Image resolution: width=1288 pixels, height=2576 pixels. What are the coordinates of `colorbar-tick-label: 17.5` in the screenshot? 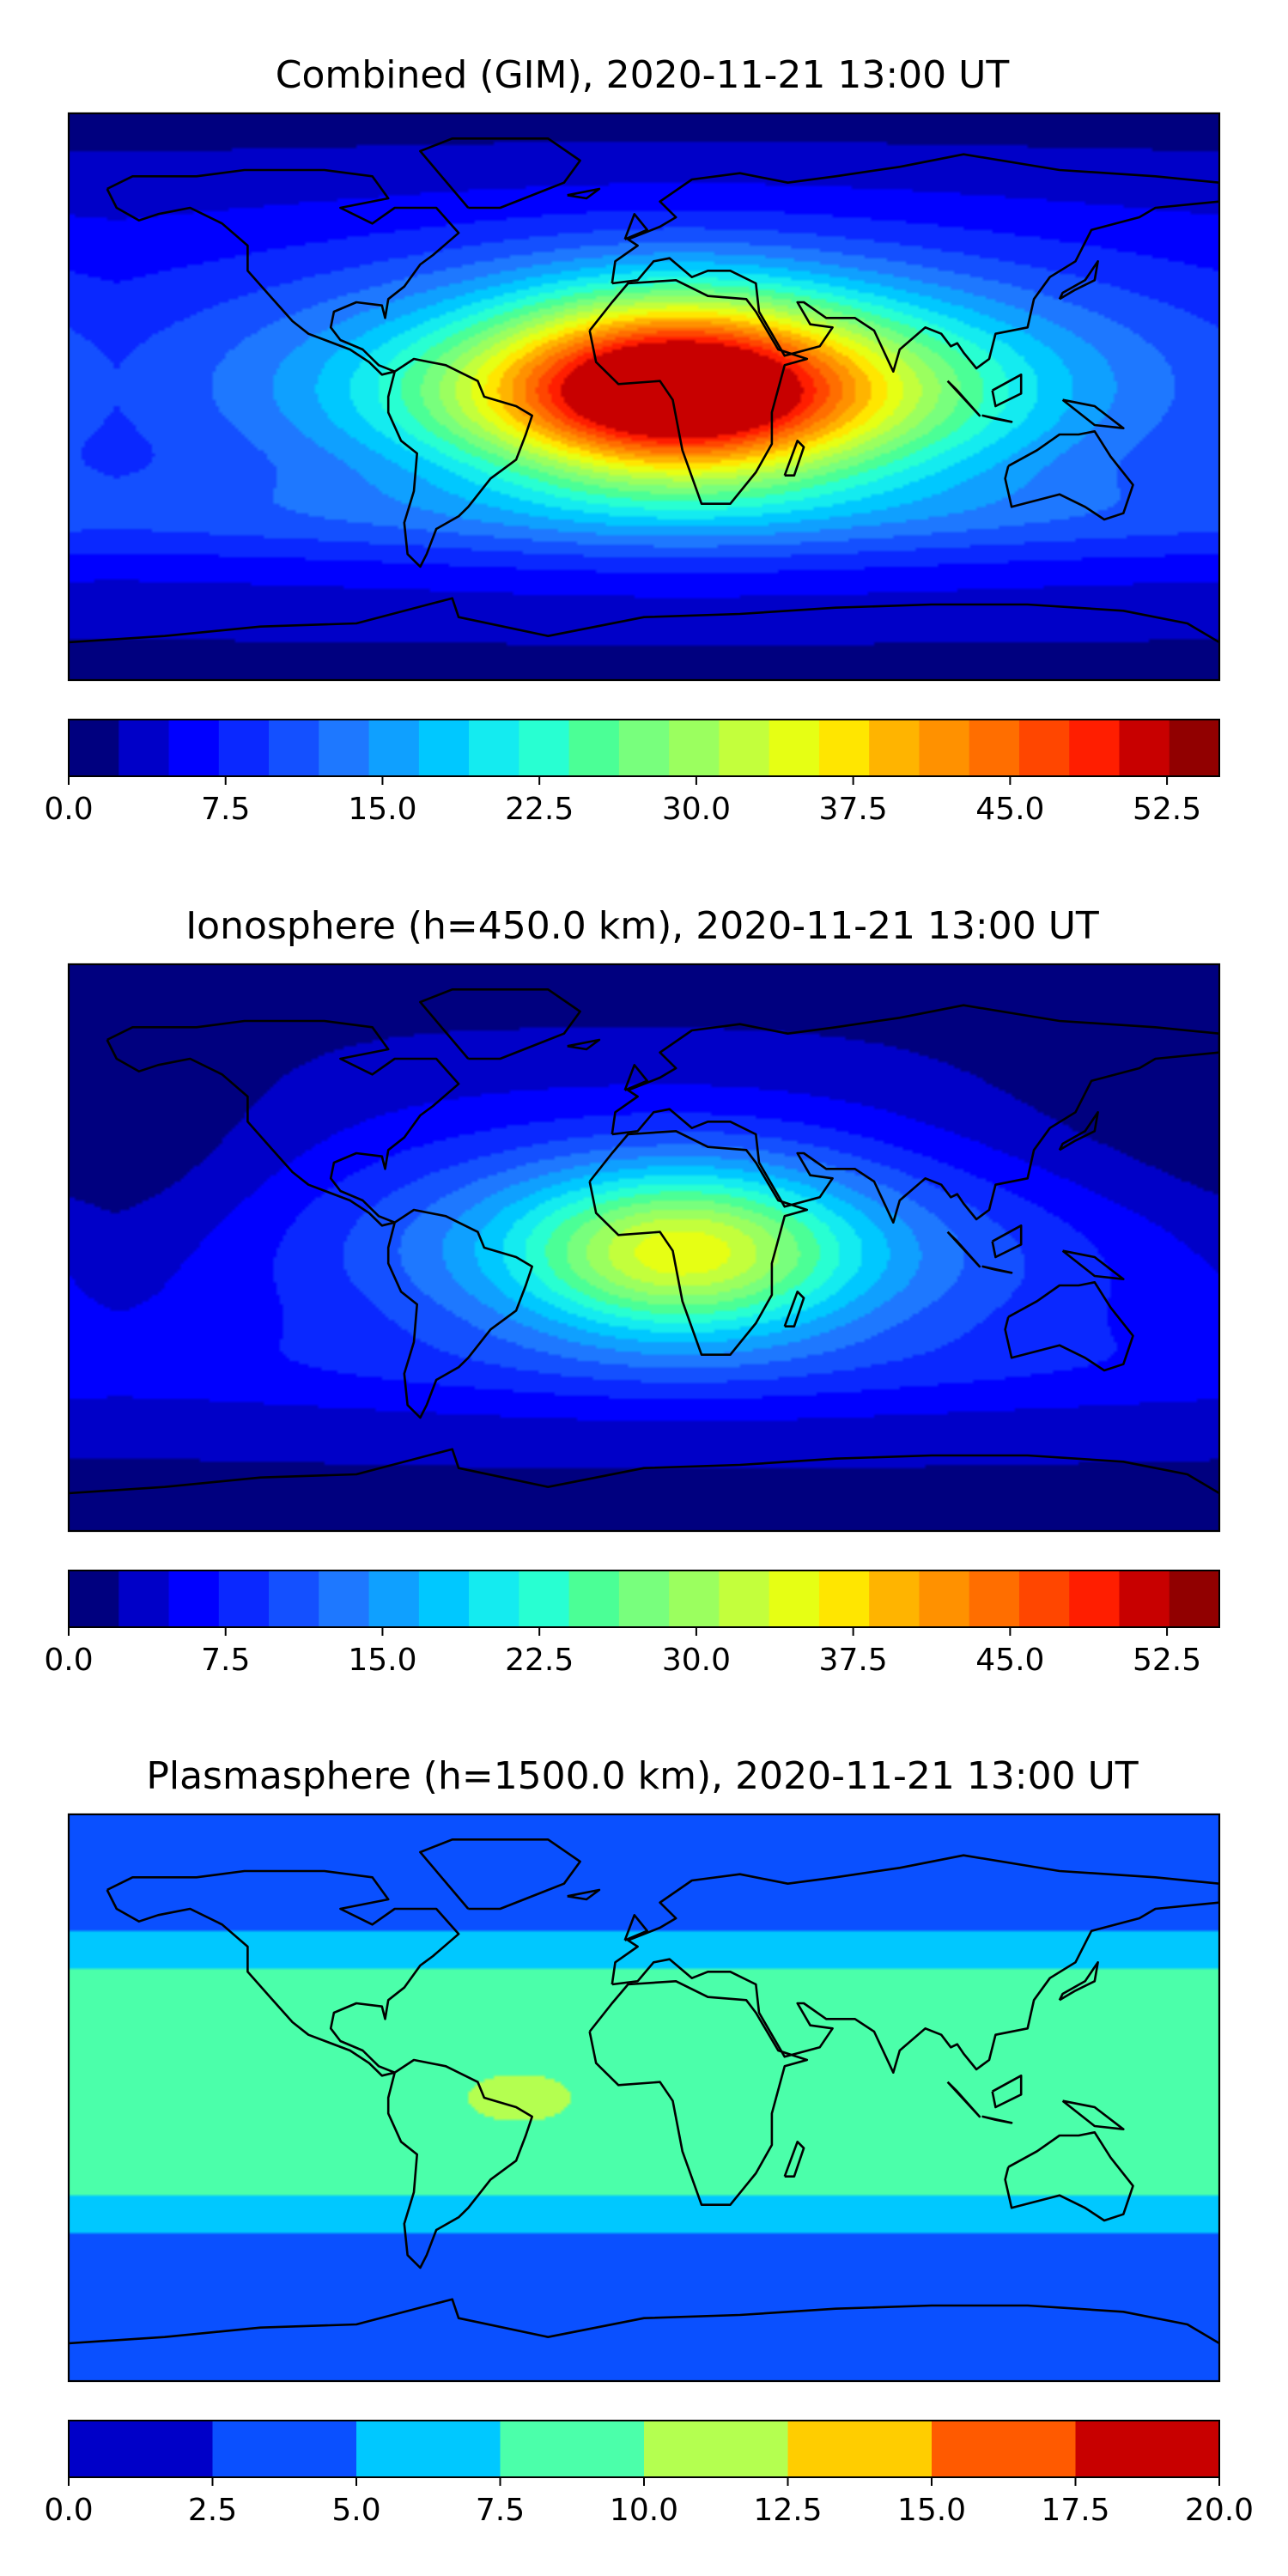 It's located at (1075, 2510).